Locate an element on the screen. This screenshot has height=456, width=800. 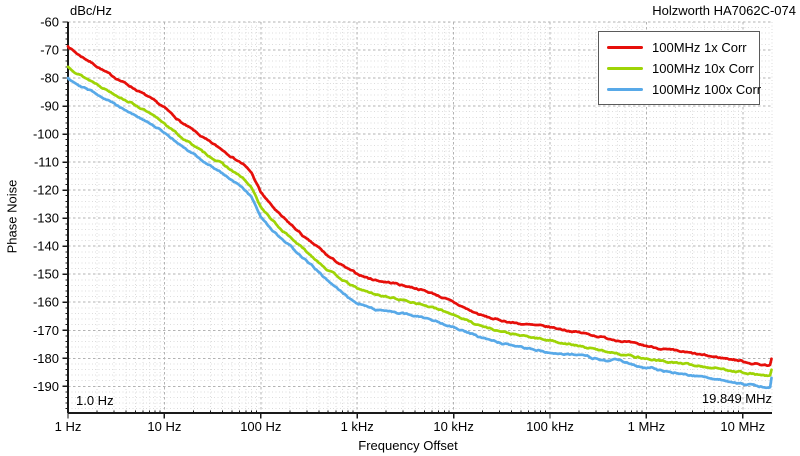
x-tick-label: 10 kHz is located at coordinates (453, 426).